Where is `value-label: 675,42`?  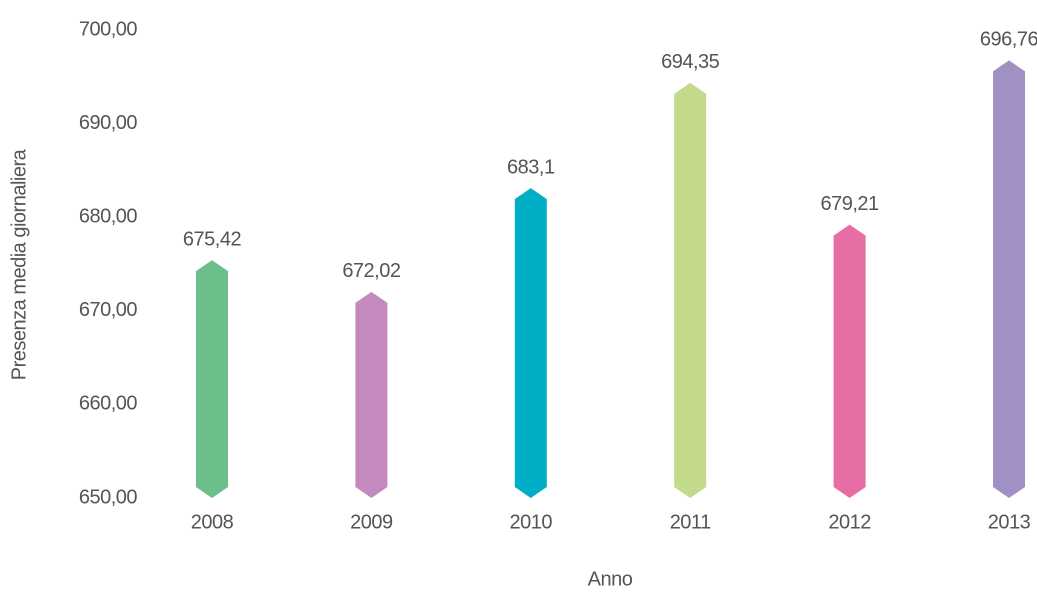
value-label: 675,42 is located at coordinates (212, 239).